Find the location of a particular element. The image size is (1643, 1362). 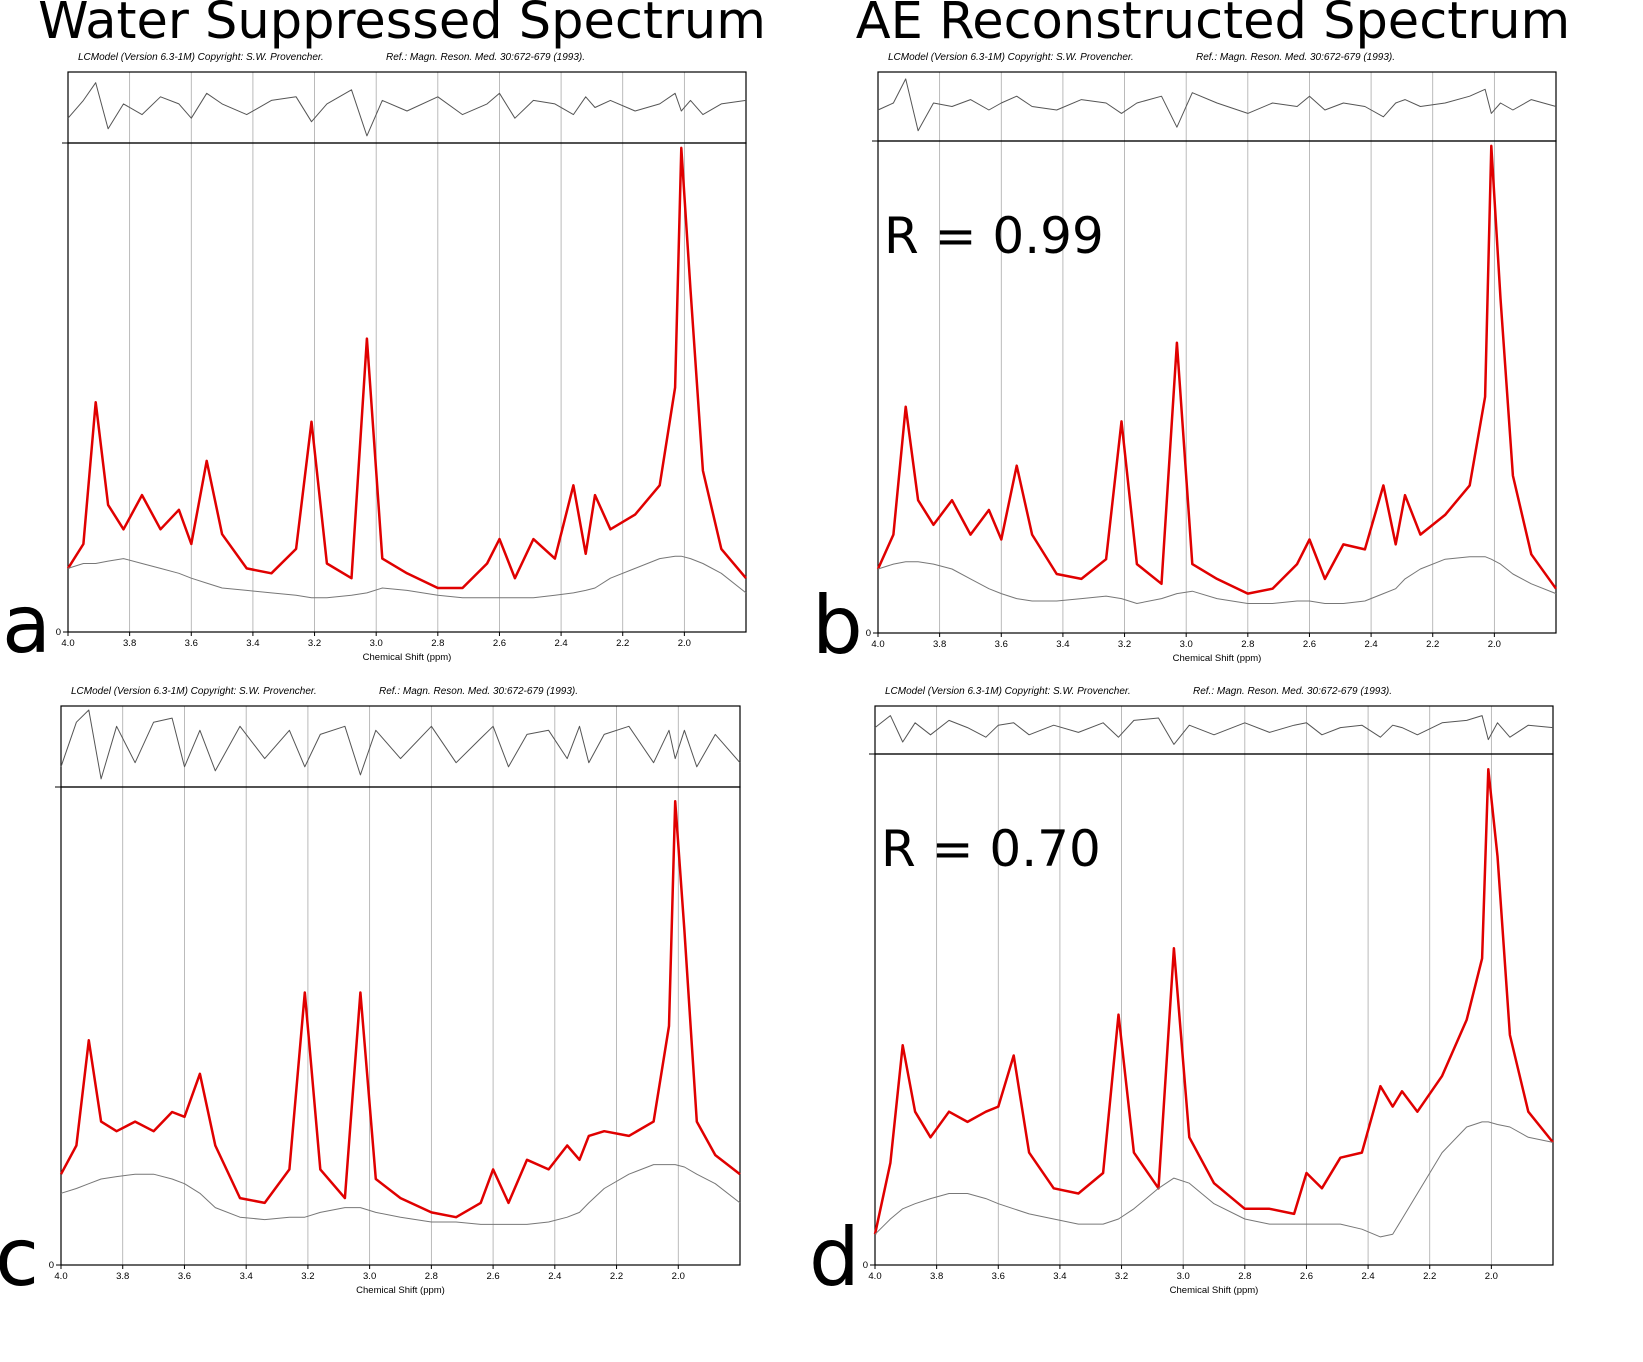

panel-label: a is located at coordinates (26, 624).